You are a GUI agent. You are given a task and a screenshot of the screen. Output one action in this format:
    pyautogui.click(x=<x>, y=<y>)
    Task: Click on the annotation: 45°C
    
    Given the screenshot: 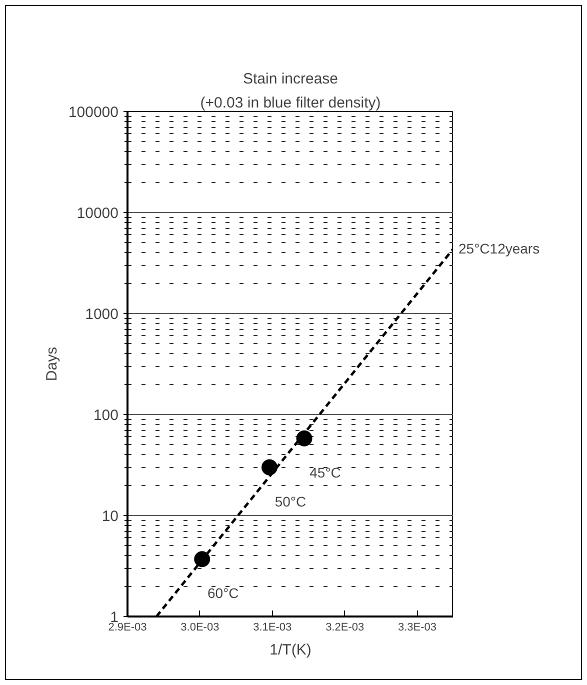 What is the action you would take?
    pyautogui.click(x=325, y=472)
    